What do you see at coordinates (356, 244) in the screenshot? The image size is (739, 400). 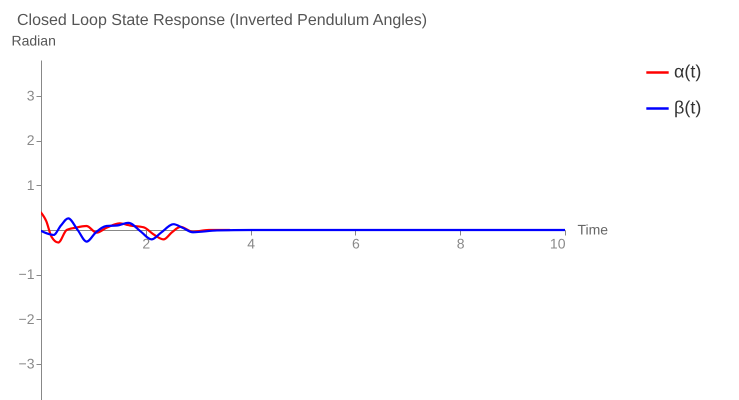 I see `x-tick-label: 6` at bounding box center [356, 244].